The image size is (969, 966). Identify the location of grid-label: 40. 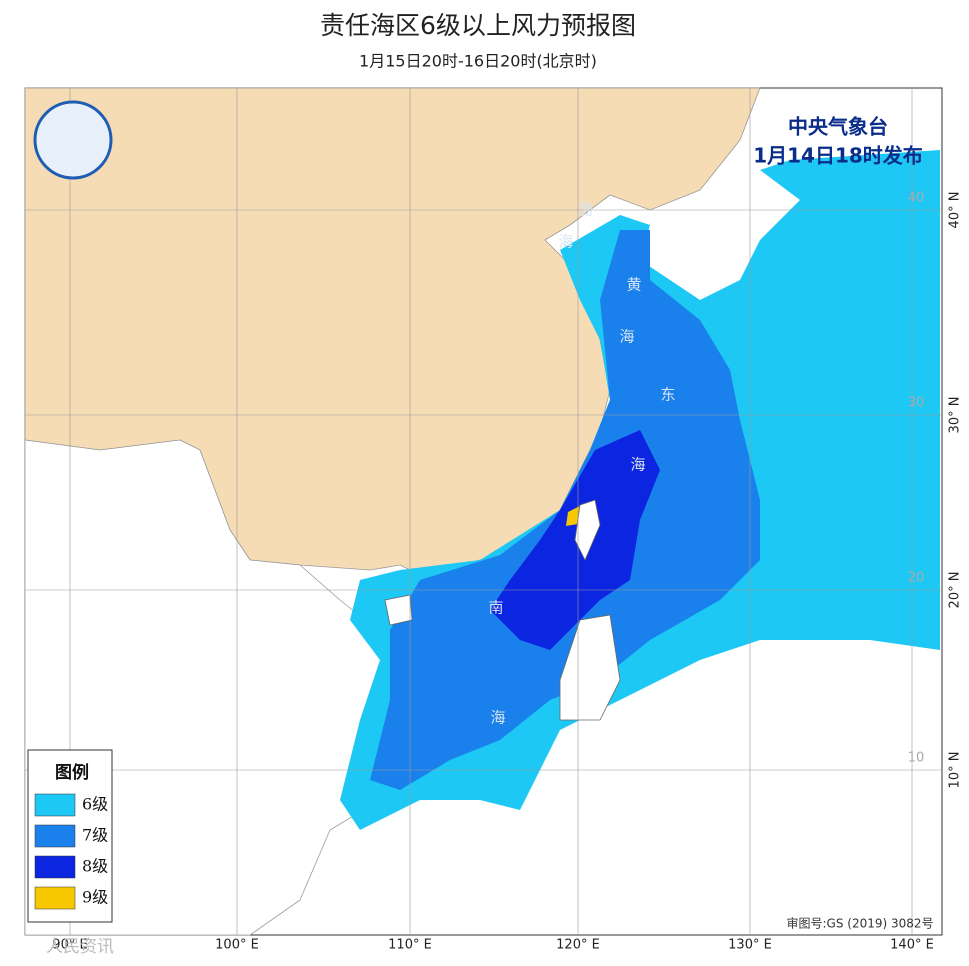
(916, 198).